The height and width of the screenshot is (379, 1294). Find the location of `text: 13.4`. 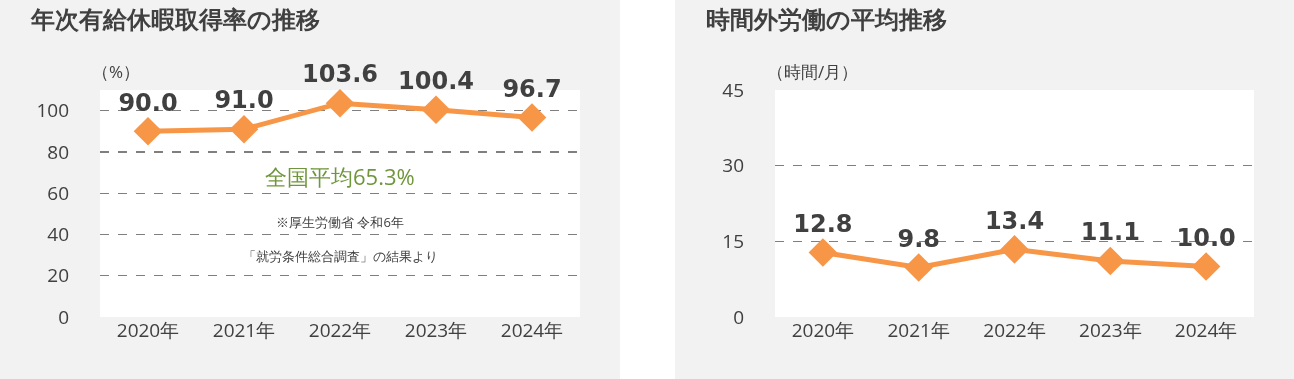

text: 13.4 is located at coordinates (1014, 220).